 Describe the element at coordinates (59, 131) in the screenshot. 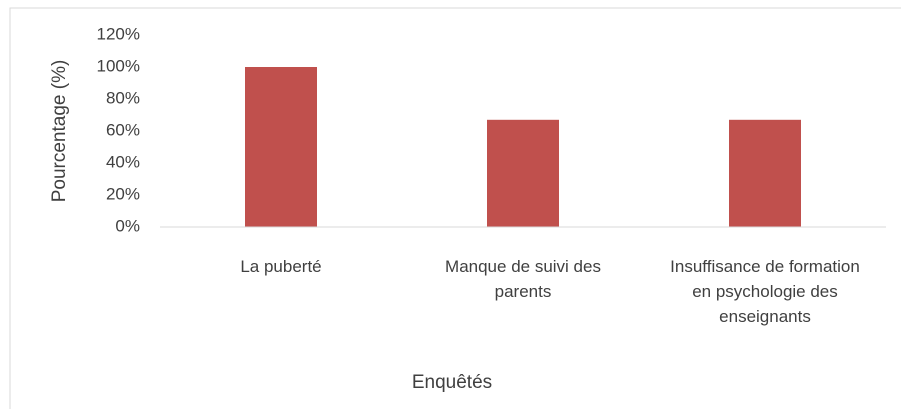

I see `y-axis-title: Pourcentage (%)` at that location.